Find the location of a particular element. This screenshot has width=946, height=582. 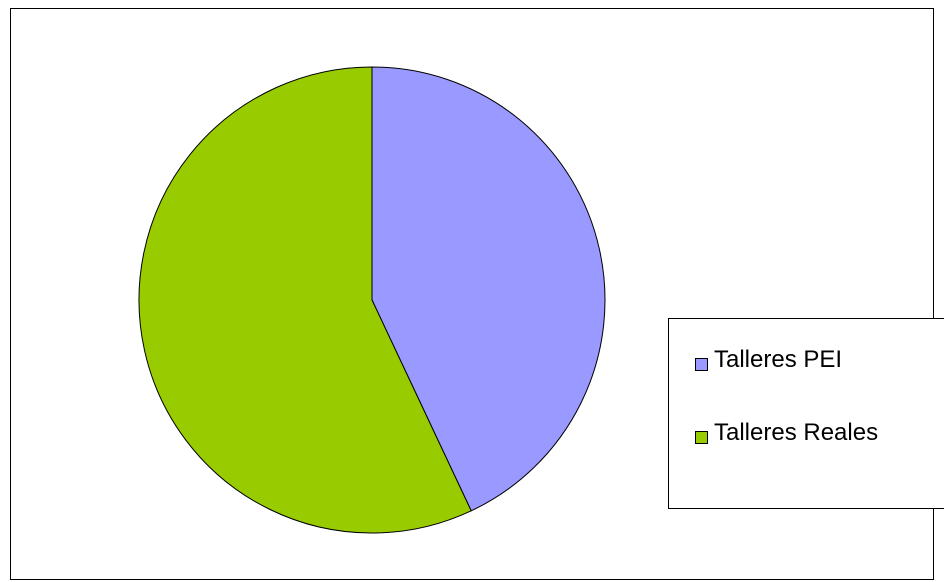

legend-swatch-talleres-pei is located at coordinates (701, 364).